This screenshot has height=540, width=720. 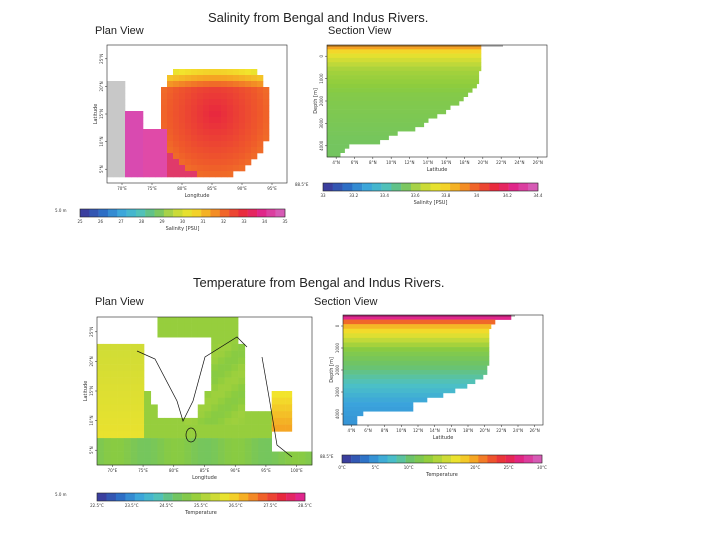 What do you see at coordinates (201, 505) in the screenshot?
I see `temperature-plan-colorbar-tick-label: 25.5°C` at bounding box center [201, 505].